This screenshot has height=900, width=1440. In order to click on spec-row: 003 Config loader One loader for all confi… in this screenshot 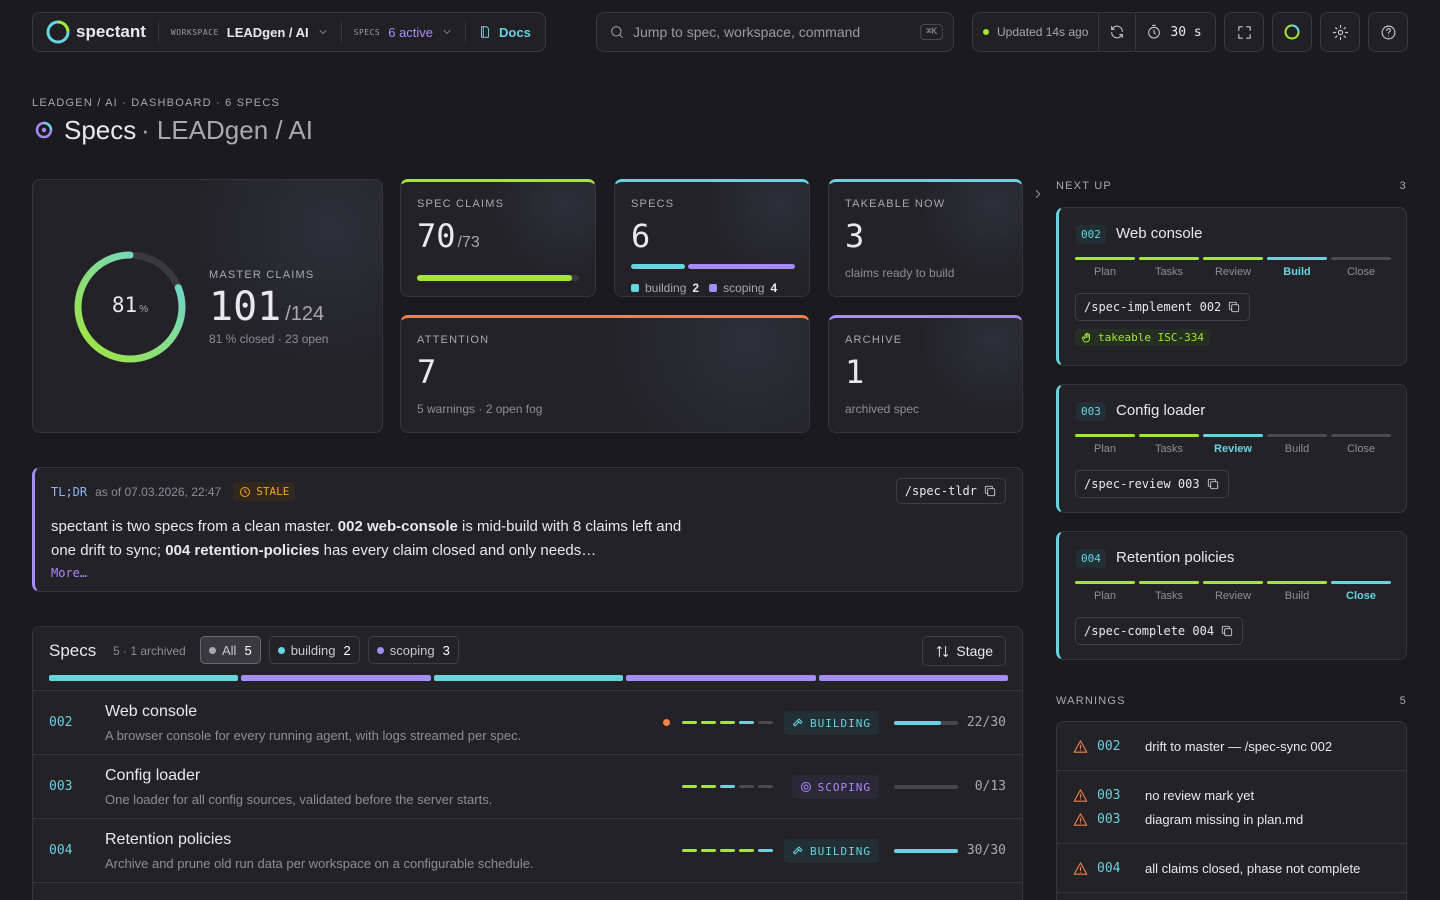, I will do `click(527, 787)`.